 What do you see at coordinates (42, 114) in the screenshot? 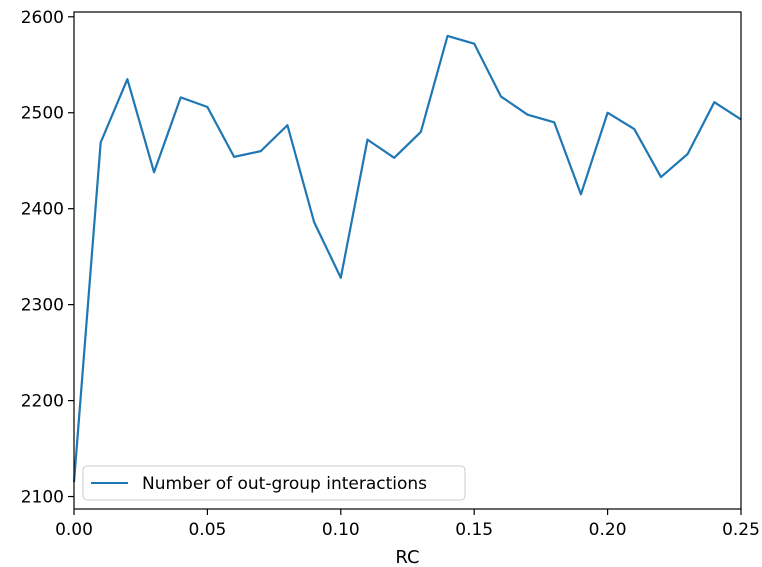
I see `y-tick-label: 2500` at bounding box center [42, 114].